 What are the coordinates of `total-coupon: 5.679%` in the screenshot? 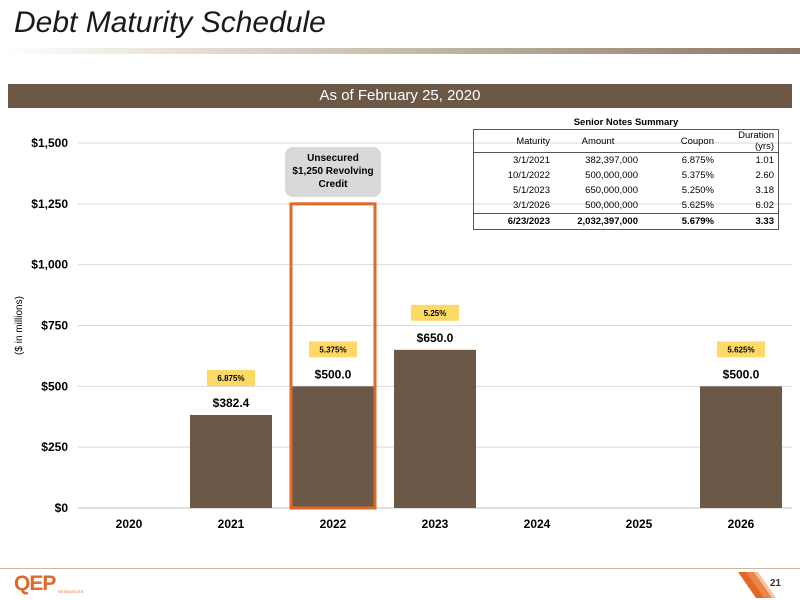 It's located at (680, 221).